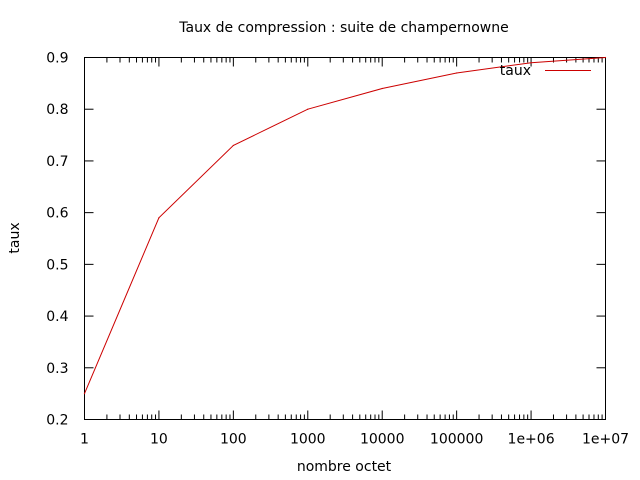 This screenshot has width=640, height=480. I want to click on x-tick-label: 1e+07, so click(605, 440).